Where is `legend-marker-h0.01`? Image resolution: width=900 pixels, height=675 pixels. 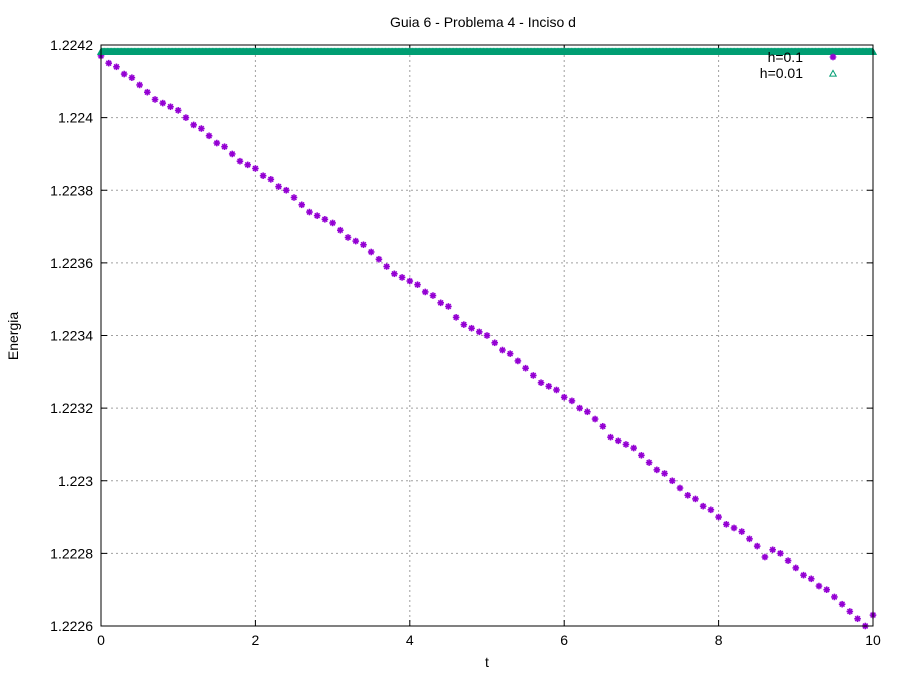
legend-marker-h0.01 is located at coordinates (833, 73).